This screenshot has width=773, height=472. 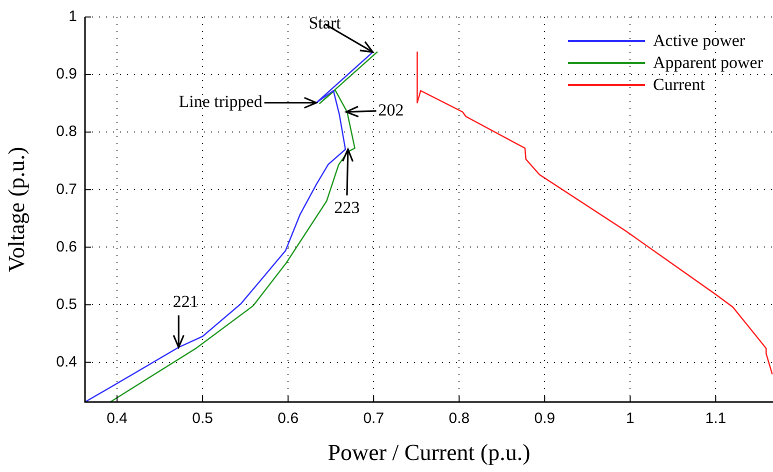 I want to click on annotation: Start, so click(x=325, y=23).